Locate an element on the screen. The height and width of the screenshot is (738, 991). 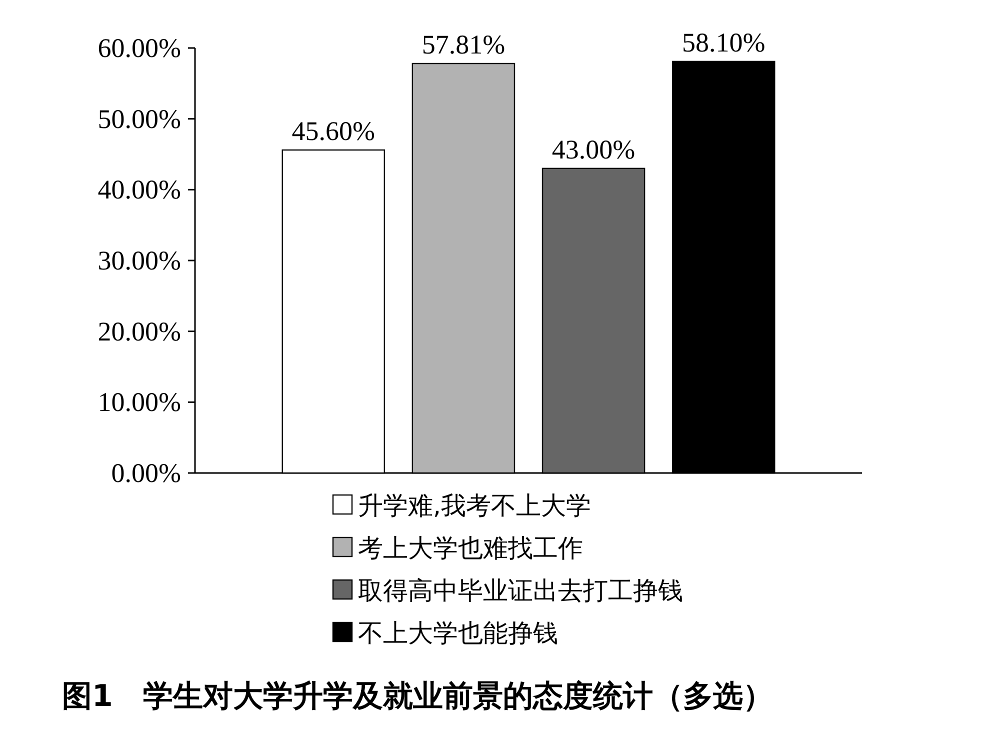
y-tick-label: 60.00% is located at coordinates (139, 48).